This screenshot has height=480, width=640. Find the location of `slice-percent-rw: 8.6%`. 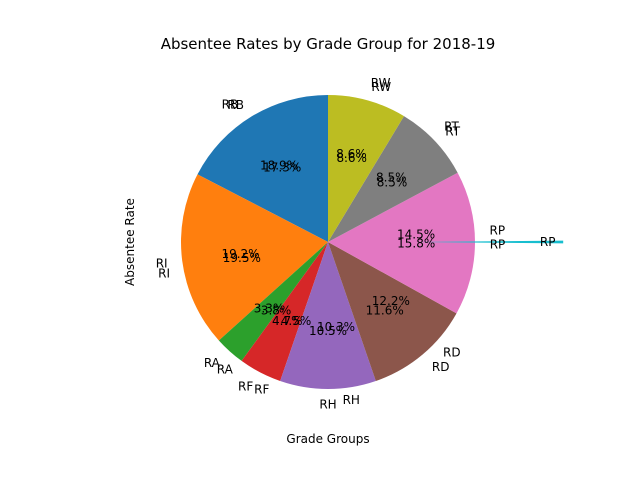

slice-percent-rw: 8.6% is located at coordinates (351, 158).